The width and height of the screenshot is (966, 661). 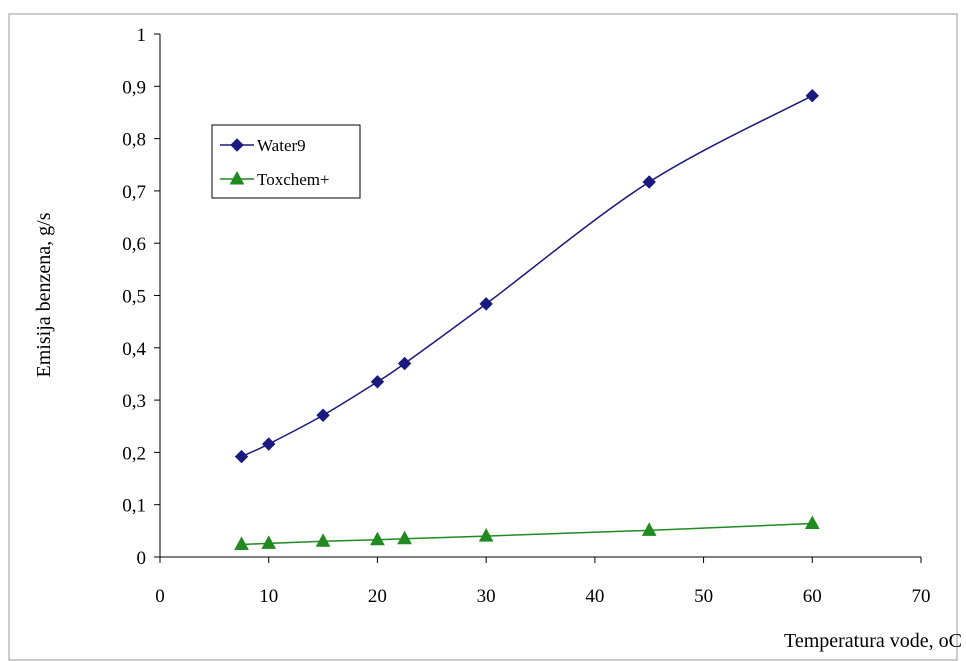 I want to click on legend-item-water9: Water9, so click(x=263, y=145).